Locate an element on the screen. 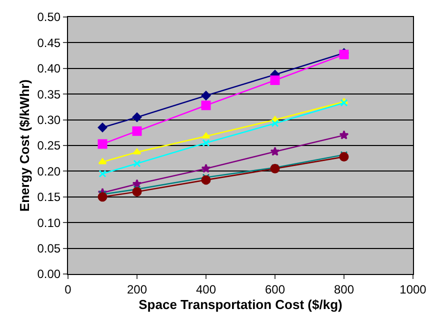 The image size is (437, 320). x-tick-label: 600 is located at coordinates (275, 289).